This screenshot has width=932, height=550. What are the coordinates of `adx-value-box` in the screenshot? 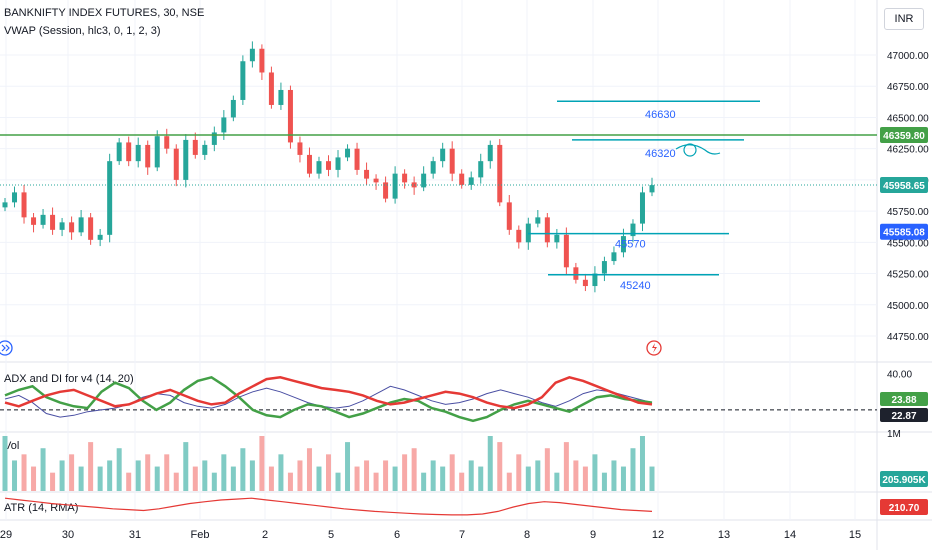 It's located at (904, 399).